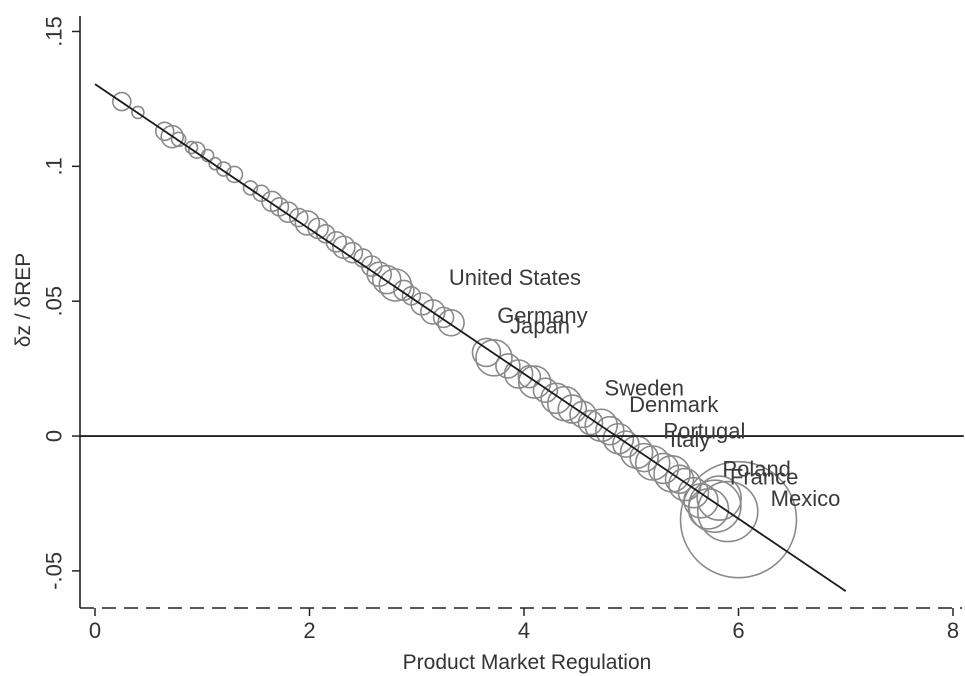 The width and height of the screenshot is (965, 676). I want to click on x-tick-label: 0, so click(95, 630).